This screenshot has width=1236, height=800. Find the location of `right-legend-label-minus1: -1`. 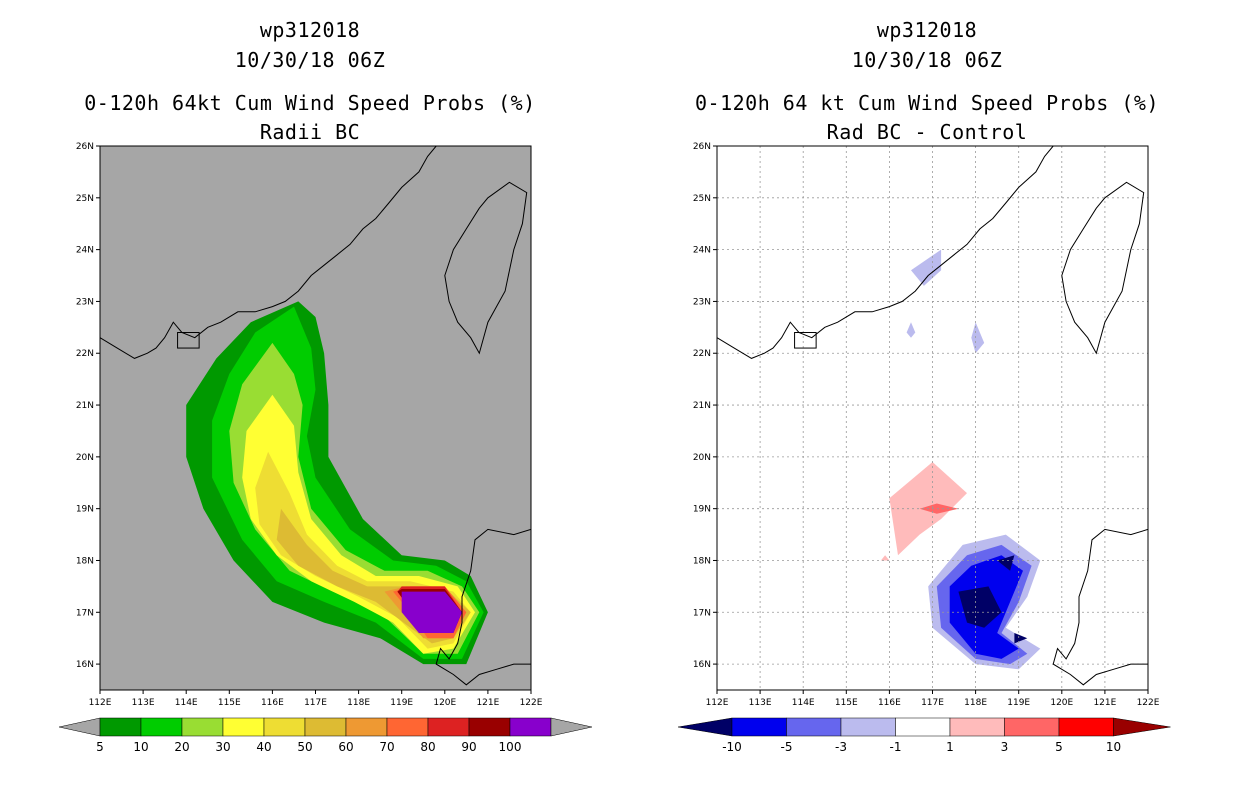

right-legend-label-minus1: -1 is located at coordinates (896, 747).